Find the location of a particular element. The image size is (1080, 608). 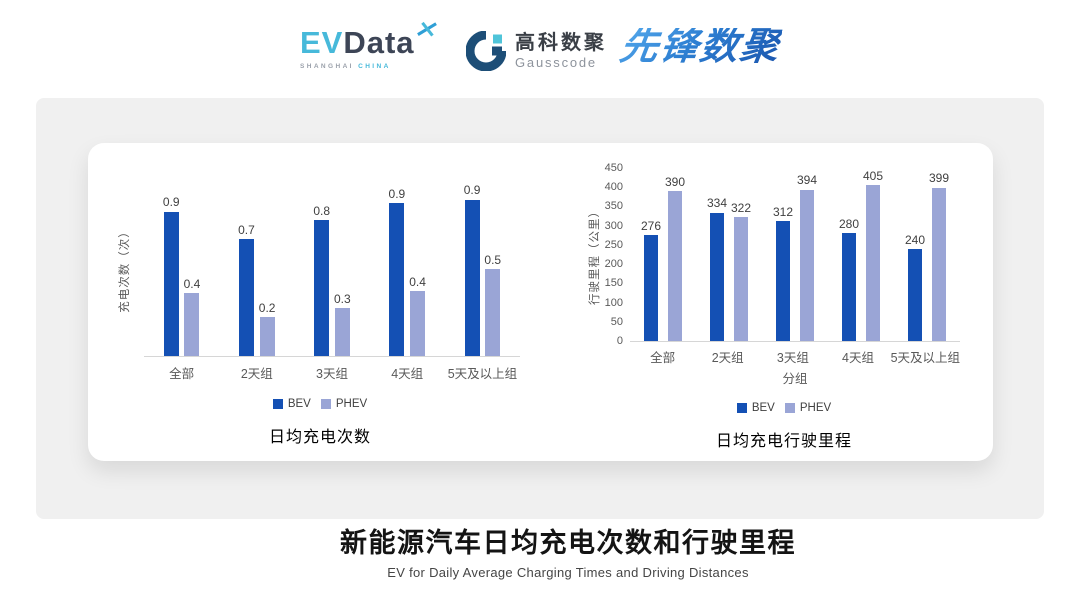

bar-value-label: 0.5 is located at coordinates (493, 260).